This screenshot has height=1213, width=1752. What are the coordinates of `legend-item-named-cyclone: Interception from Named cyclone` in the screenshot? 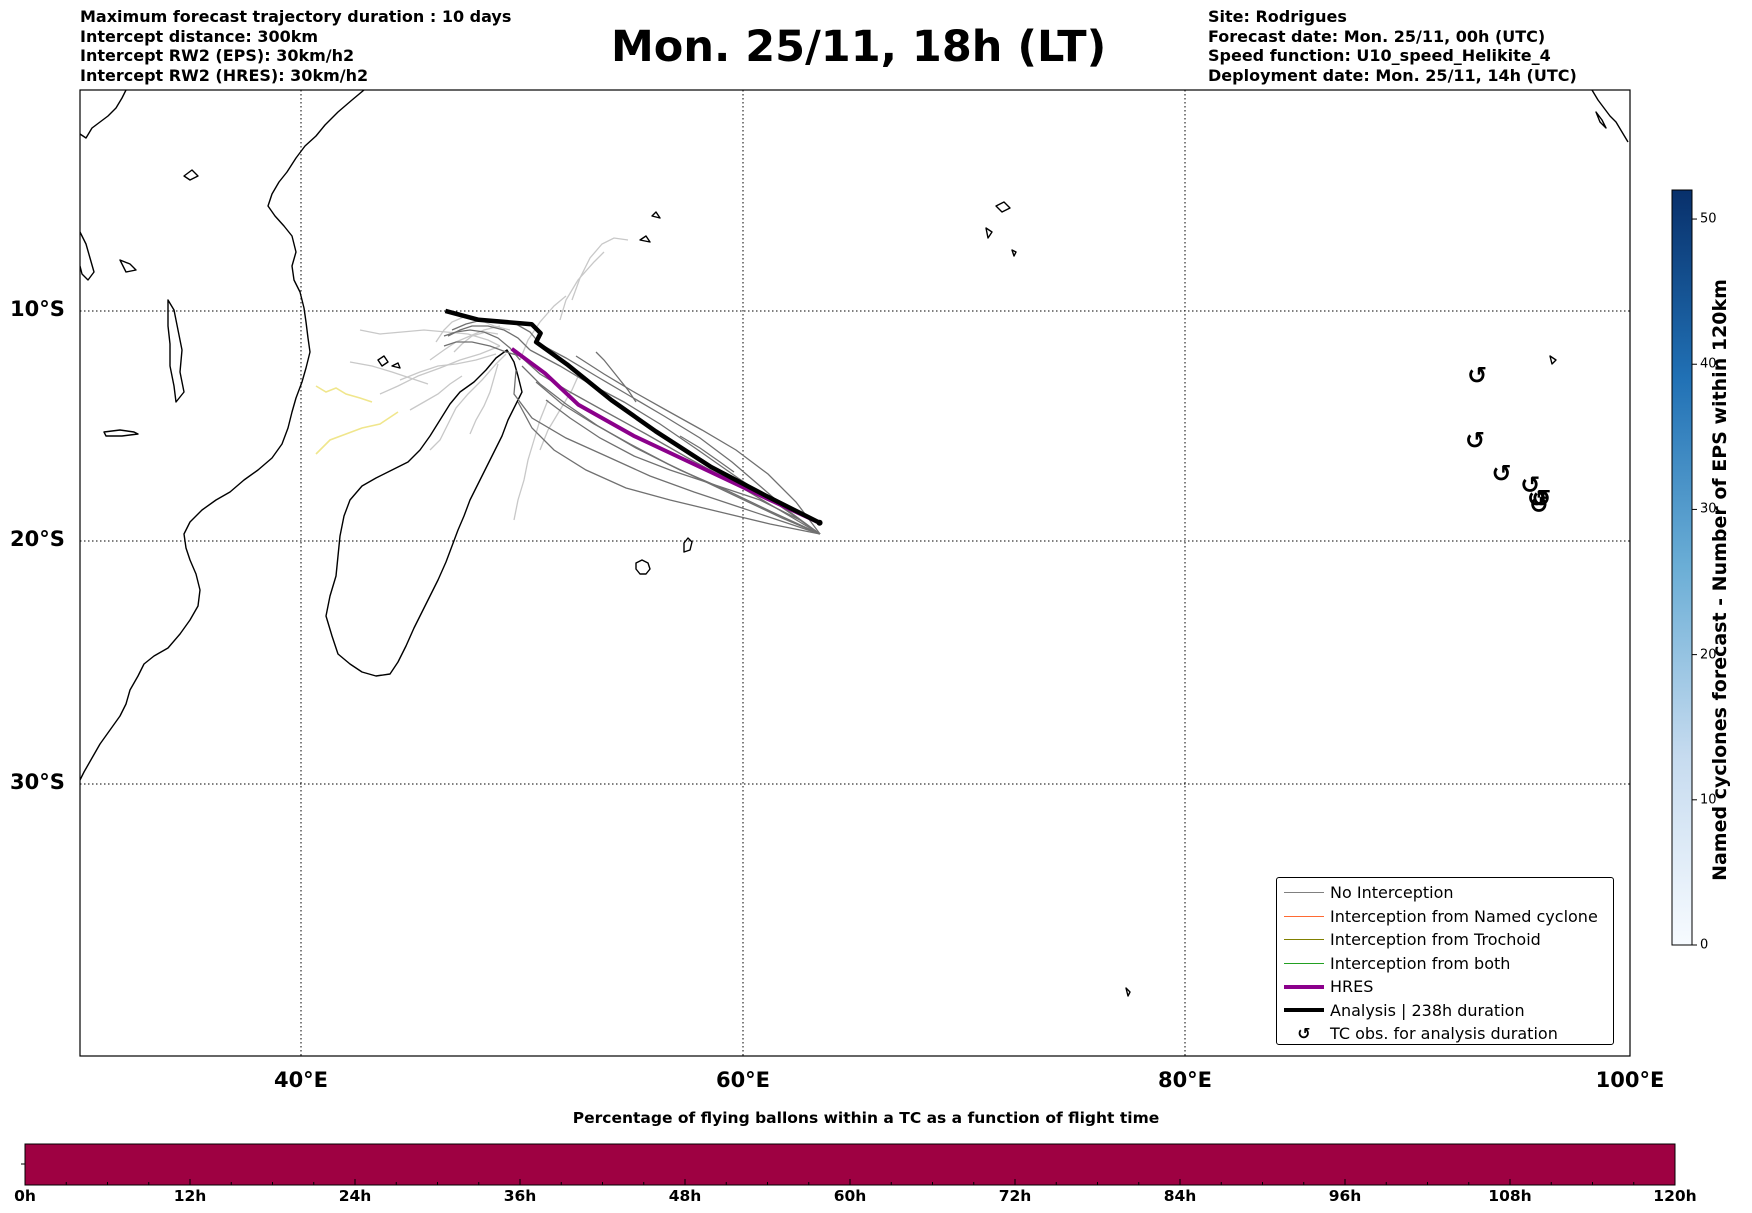 It's located at (1445, 917).